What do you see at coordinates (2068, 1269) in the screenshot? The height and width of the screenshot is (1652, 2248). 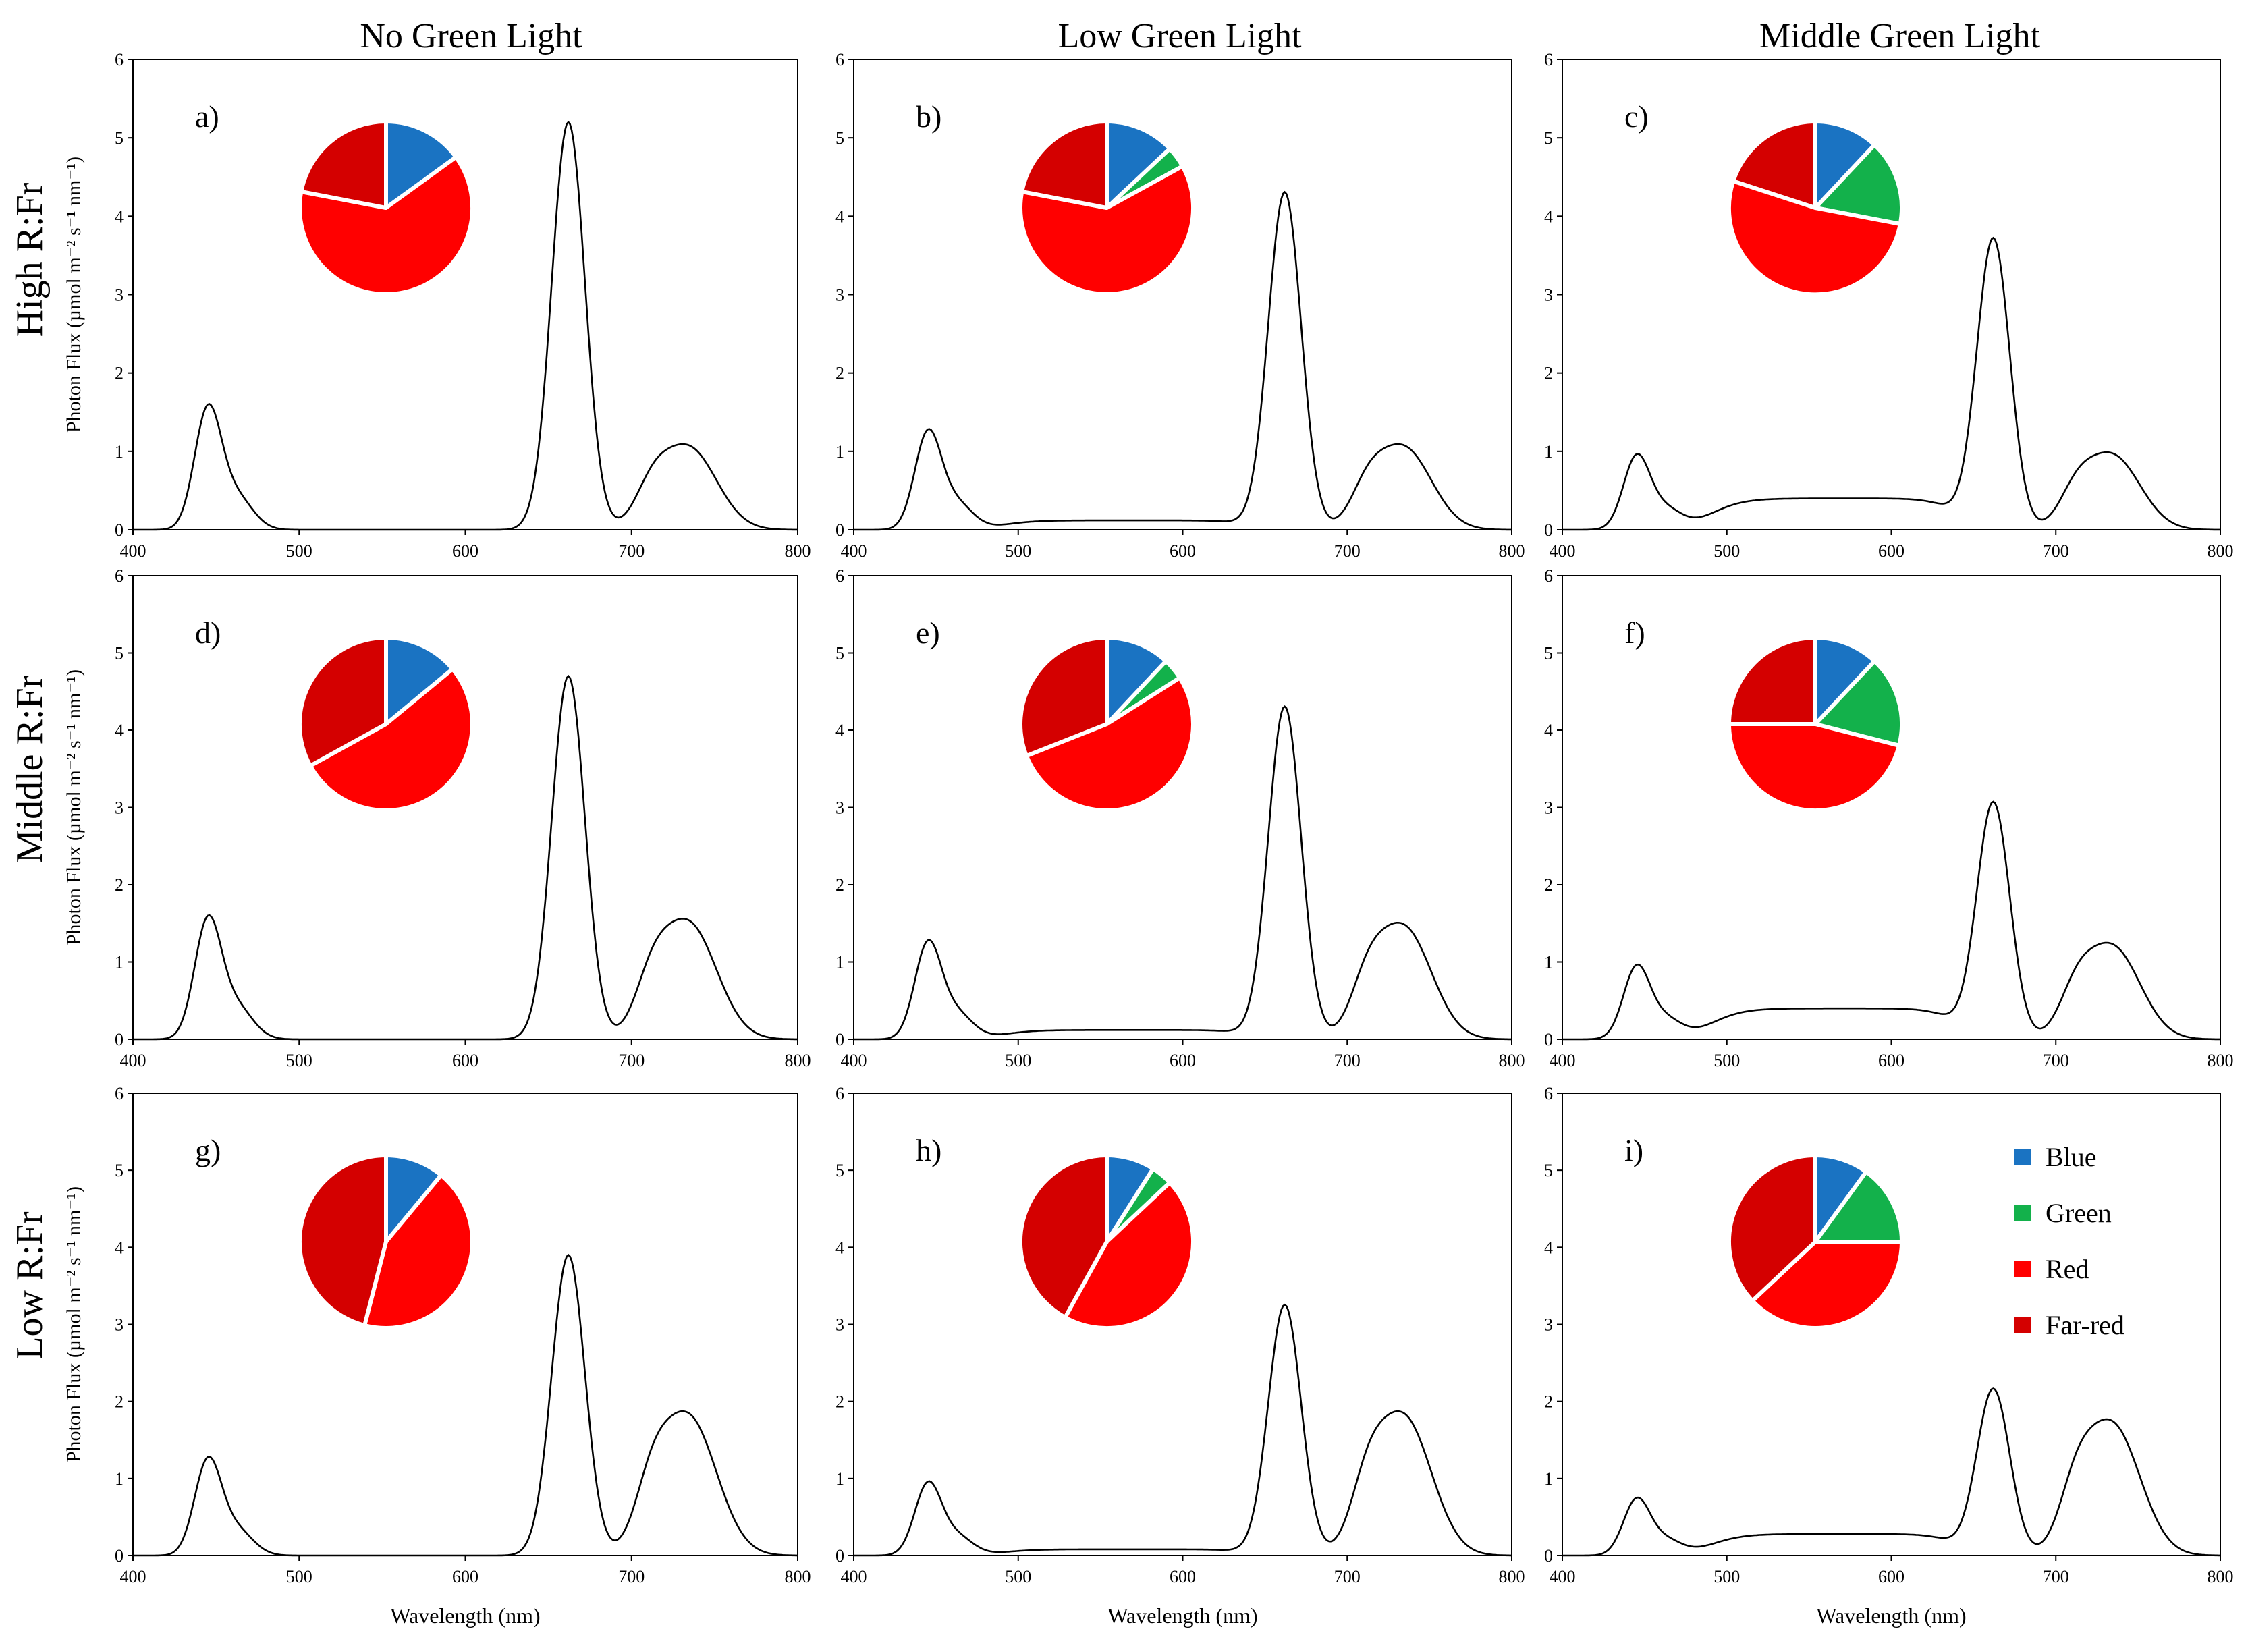 I see `legend-label-red: Red` at bounding box center [2068, 1269].